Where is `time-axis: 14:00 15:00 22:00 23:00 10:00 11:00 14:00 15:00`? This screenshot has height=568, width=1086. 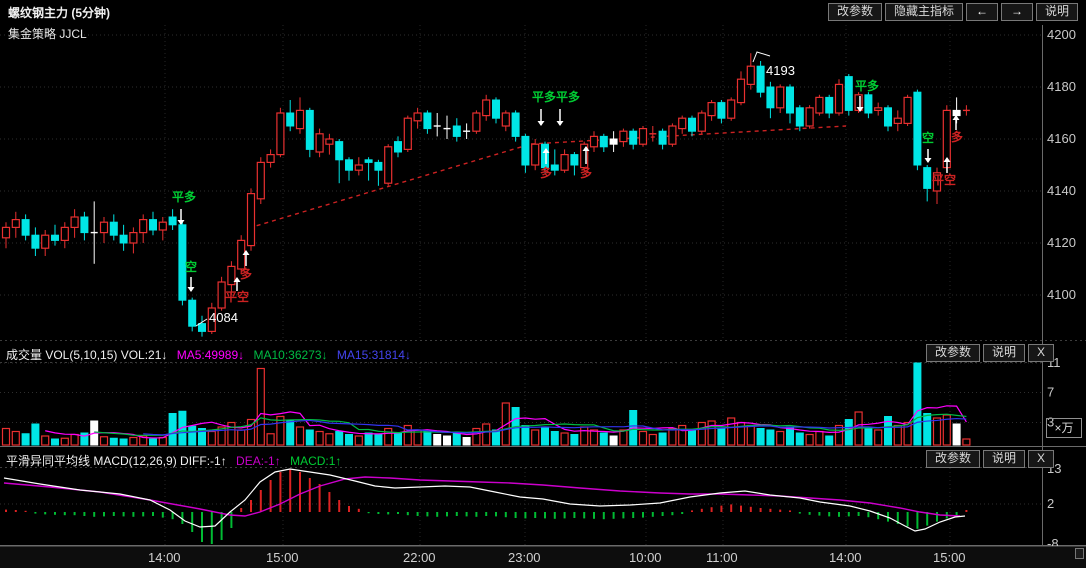 time-axis: 14:00 15:00 22:00 23:00 10:00 11:00 14:00 15:00 is located at coordinates (543, 557).